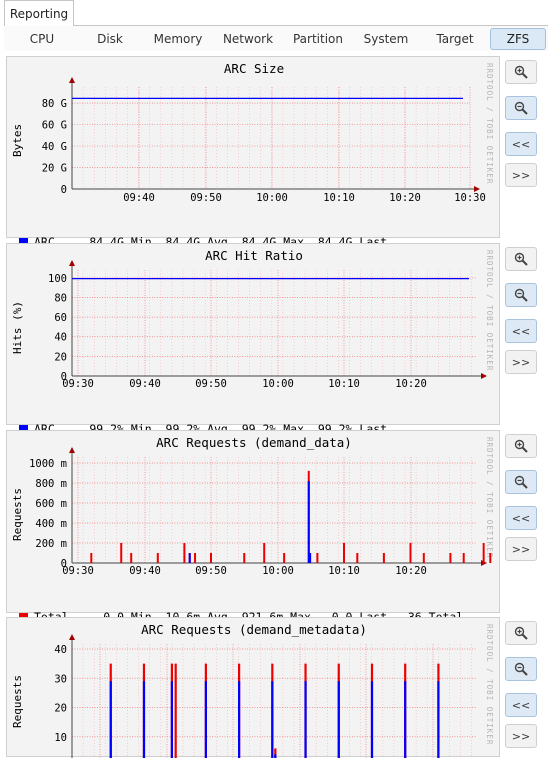  I want to click on graph-title: ARC Size, so click(254, 68).